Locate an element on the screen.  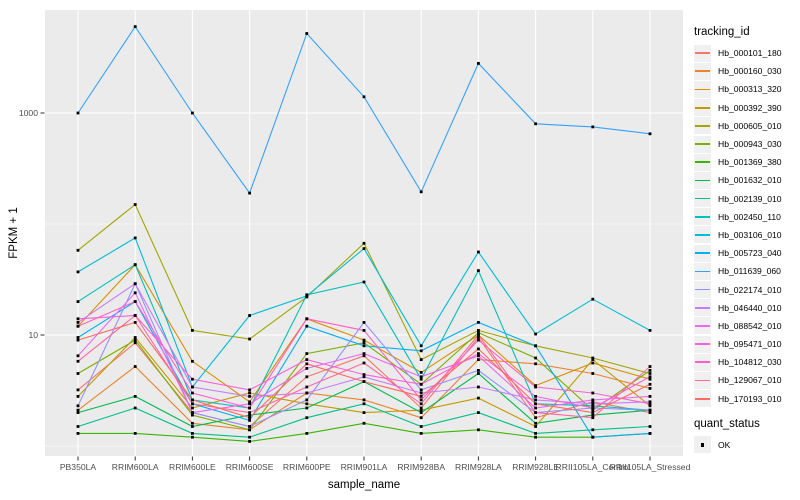
legend-entry-label: Hb_000943_030 is located at coordinates (750, 144).